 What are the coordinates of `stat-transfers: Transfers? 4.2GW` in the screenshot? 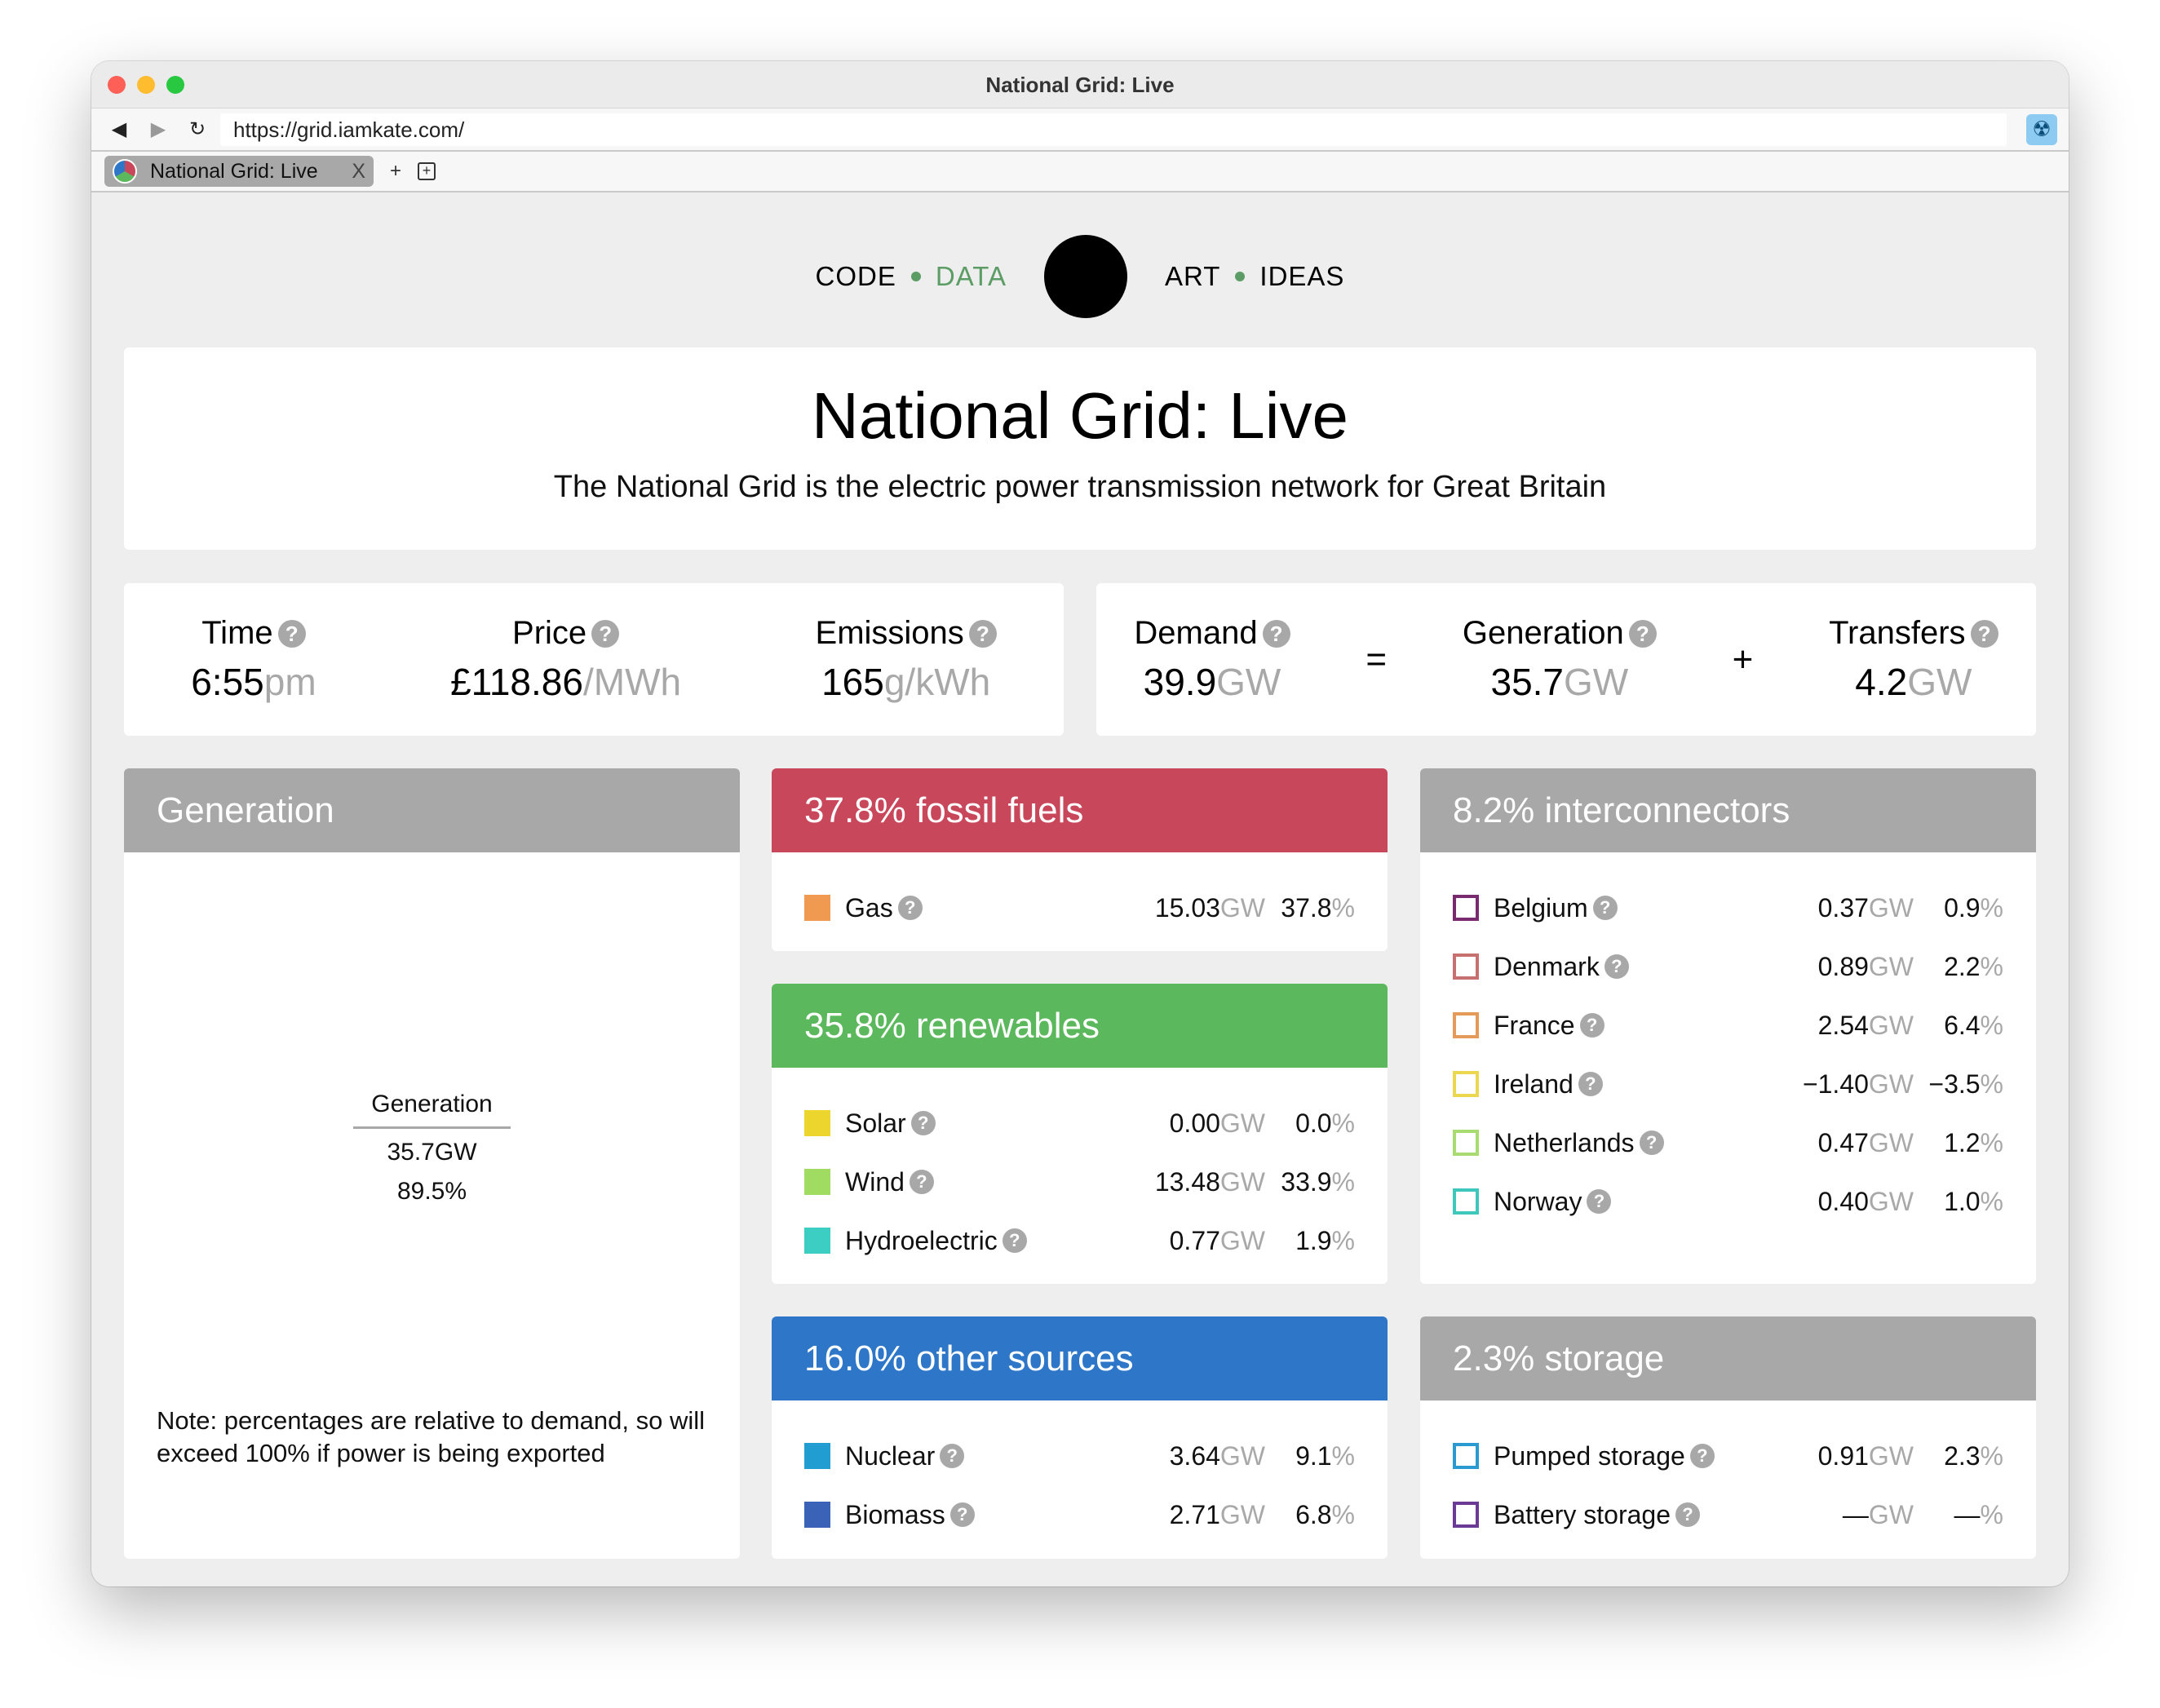 It's located at (1913, 659).